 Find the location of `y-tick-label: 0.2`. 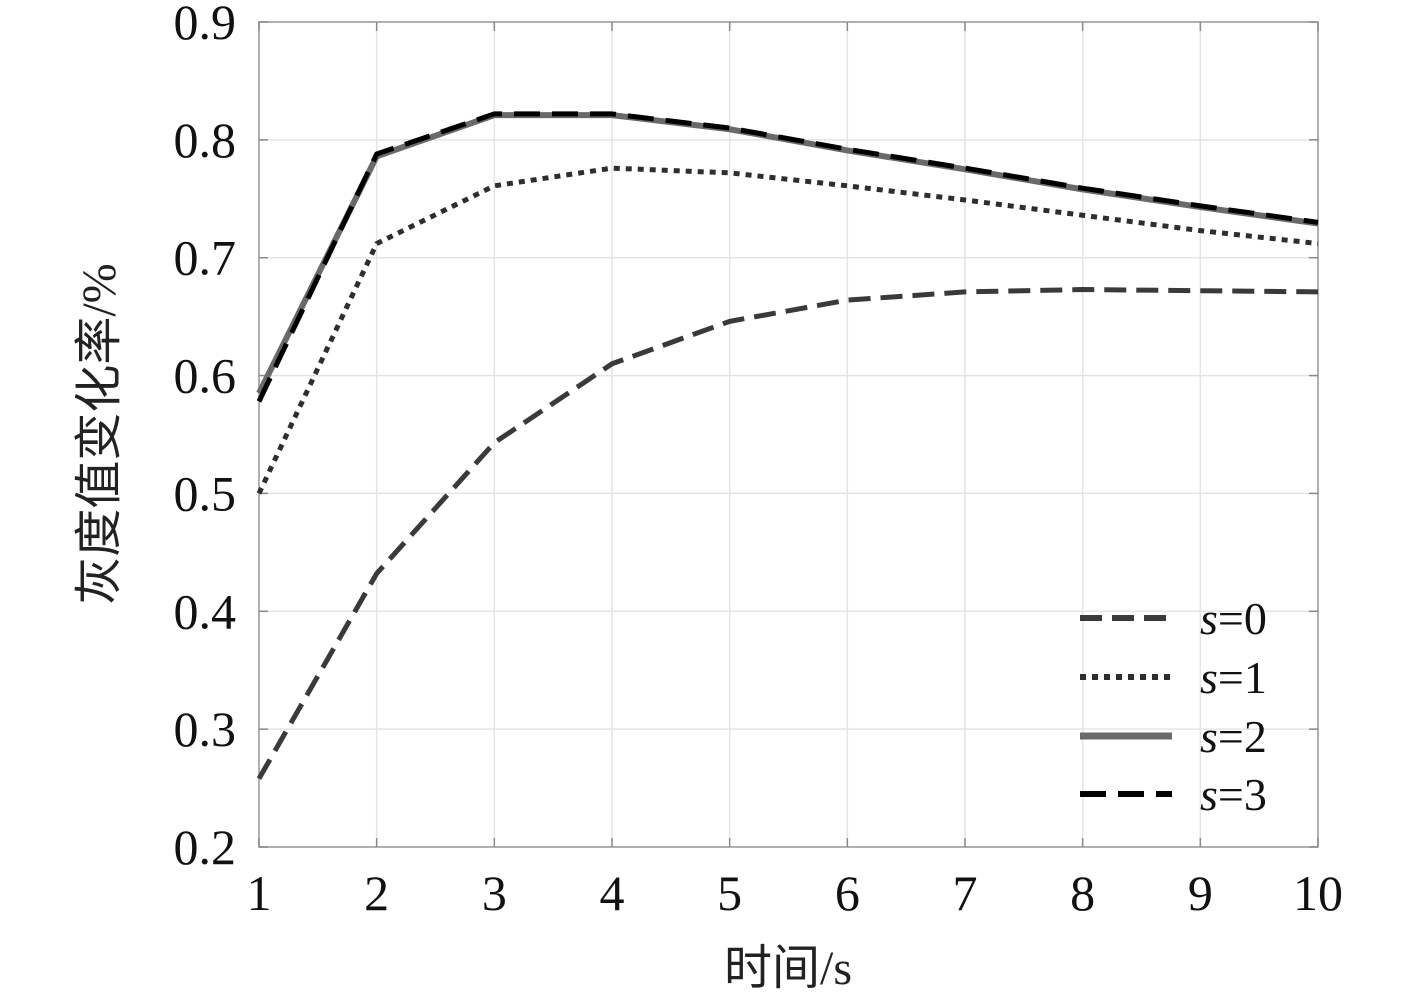

y-tick-label: 0.2 is located at coordinates (205, 847).